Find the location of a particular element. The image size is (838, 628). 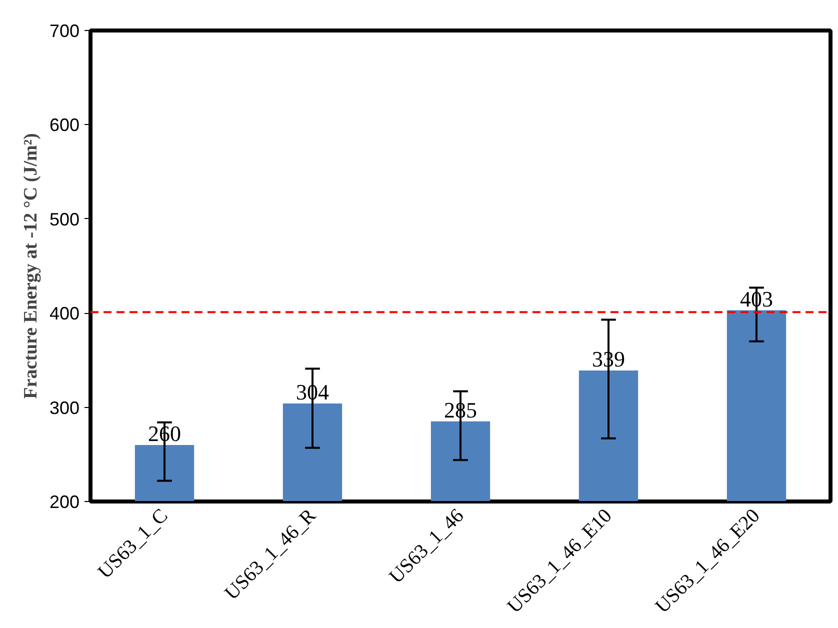

y-tick-label: 700 is located at coordinates (64, 31).